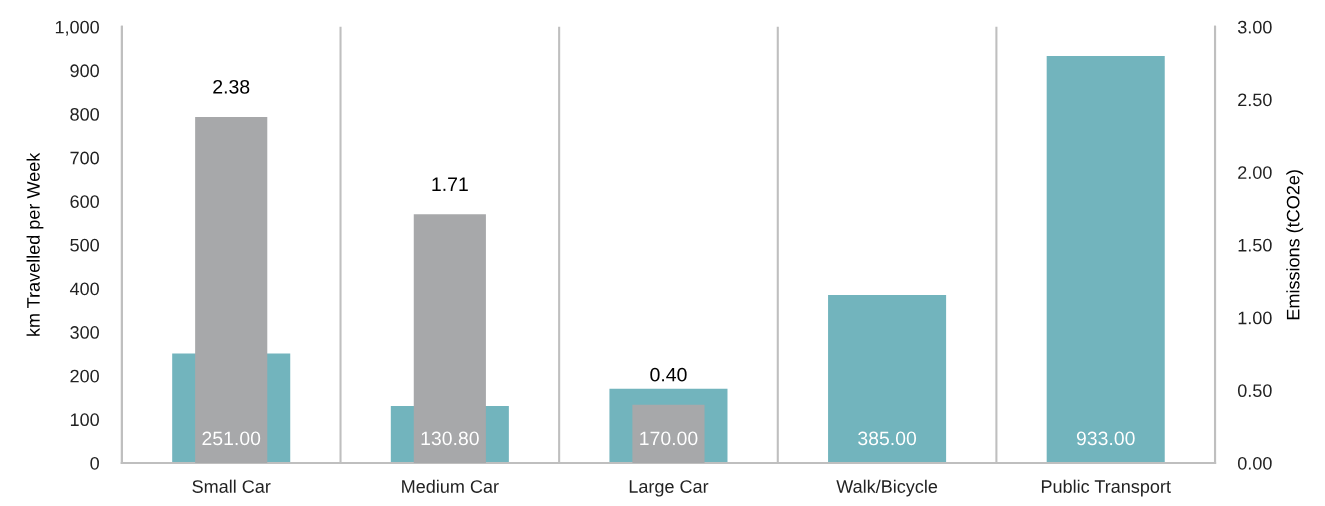 Image resolution: width=1325 pixels, height=506 pixels. Describe the element at coordinates (77, 28) in the screenshot. I see `y-tick-label: 1,000` at that location.